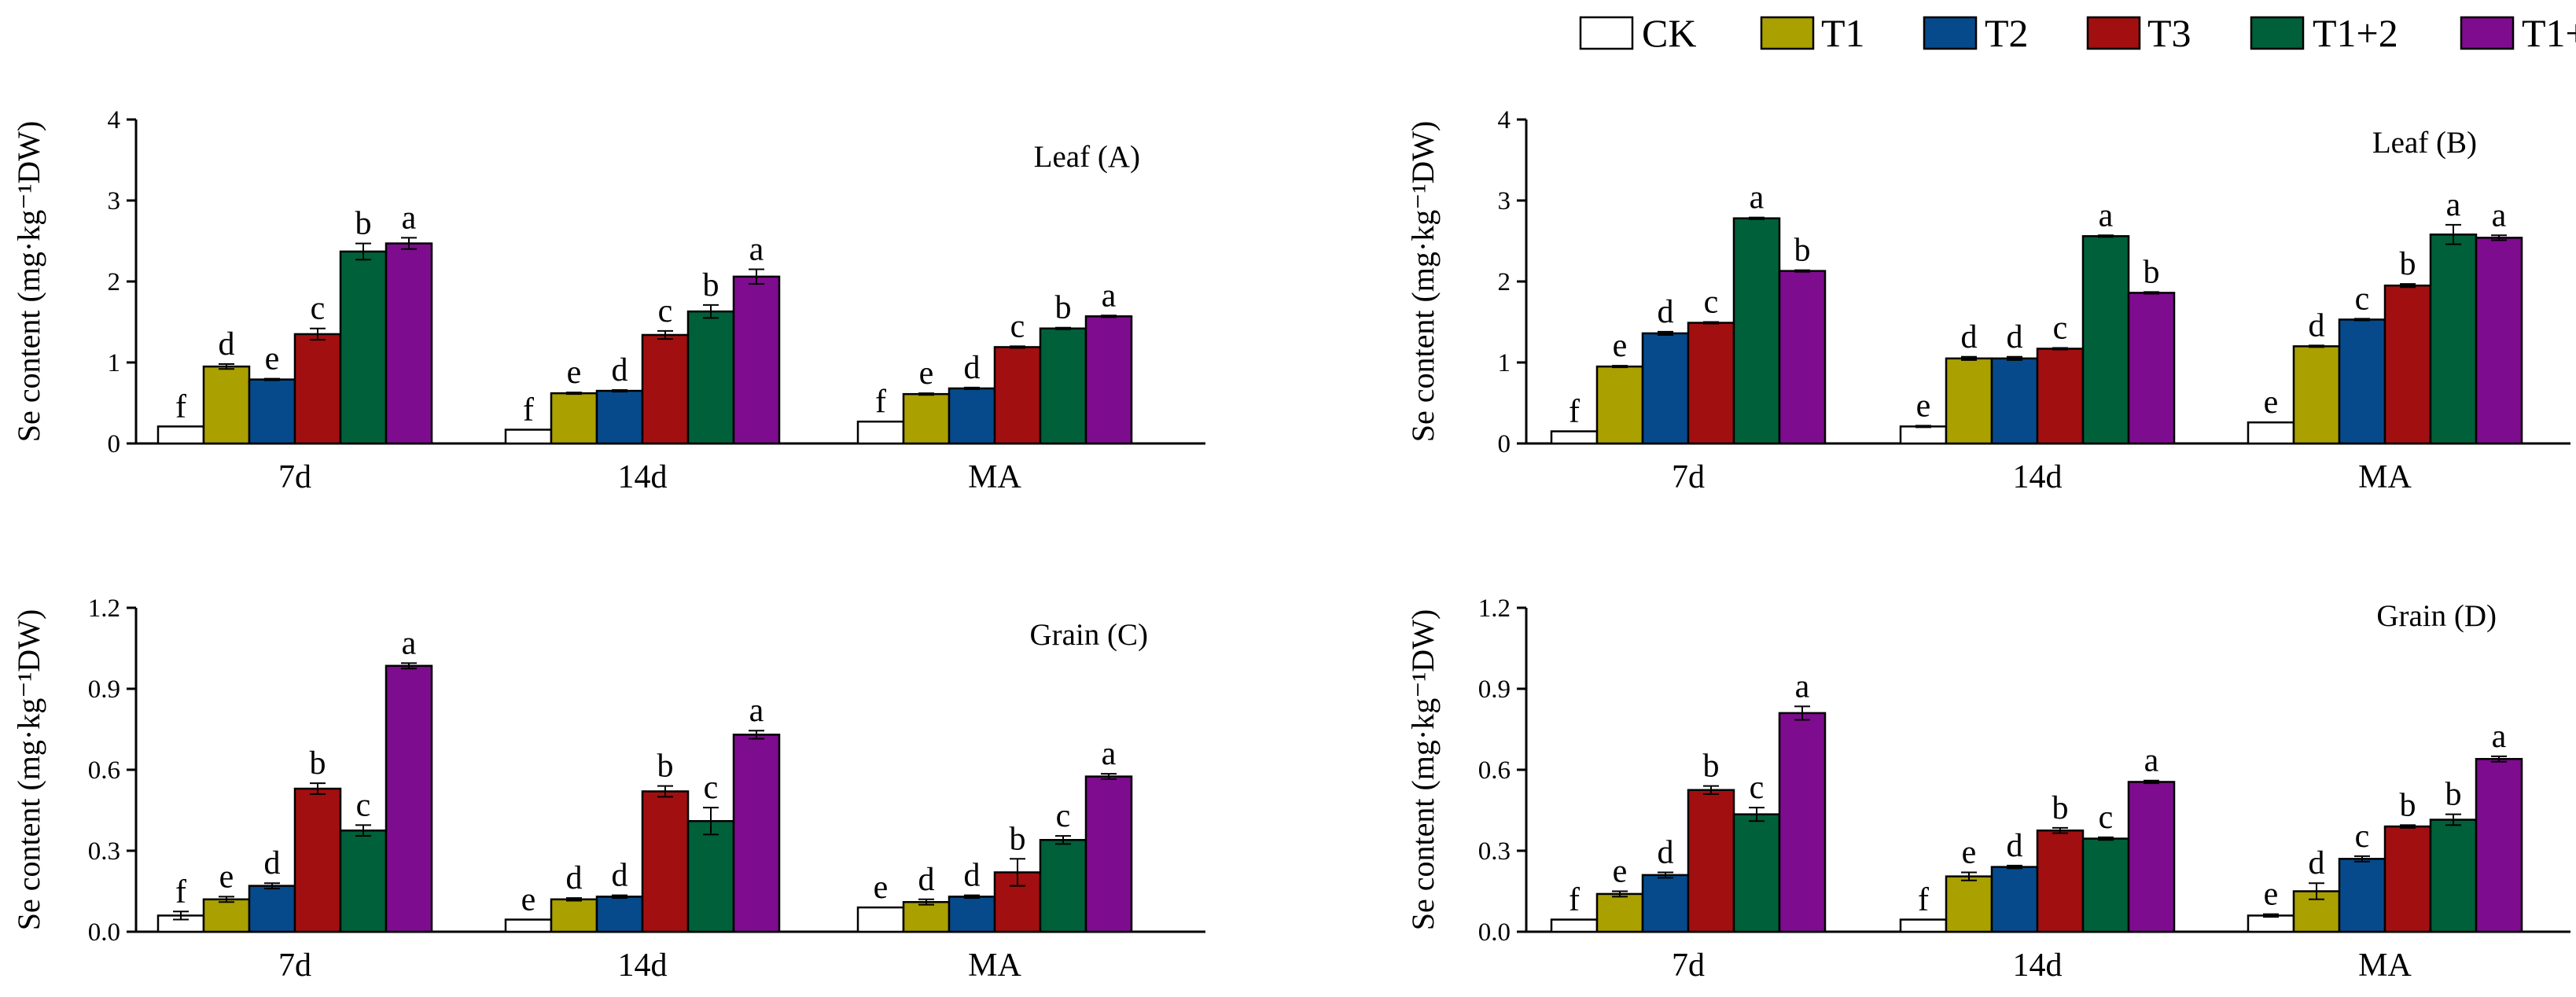 This screenshot has height=997, width=2576. What do you see at coordinates (1494, 770) in the screenshot?
I see `y-tick-label: 0.6` at bounding box center [1494, 770].